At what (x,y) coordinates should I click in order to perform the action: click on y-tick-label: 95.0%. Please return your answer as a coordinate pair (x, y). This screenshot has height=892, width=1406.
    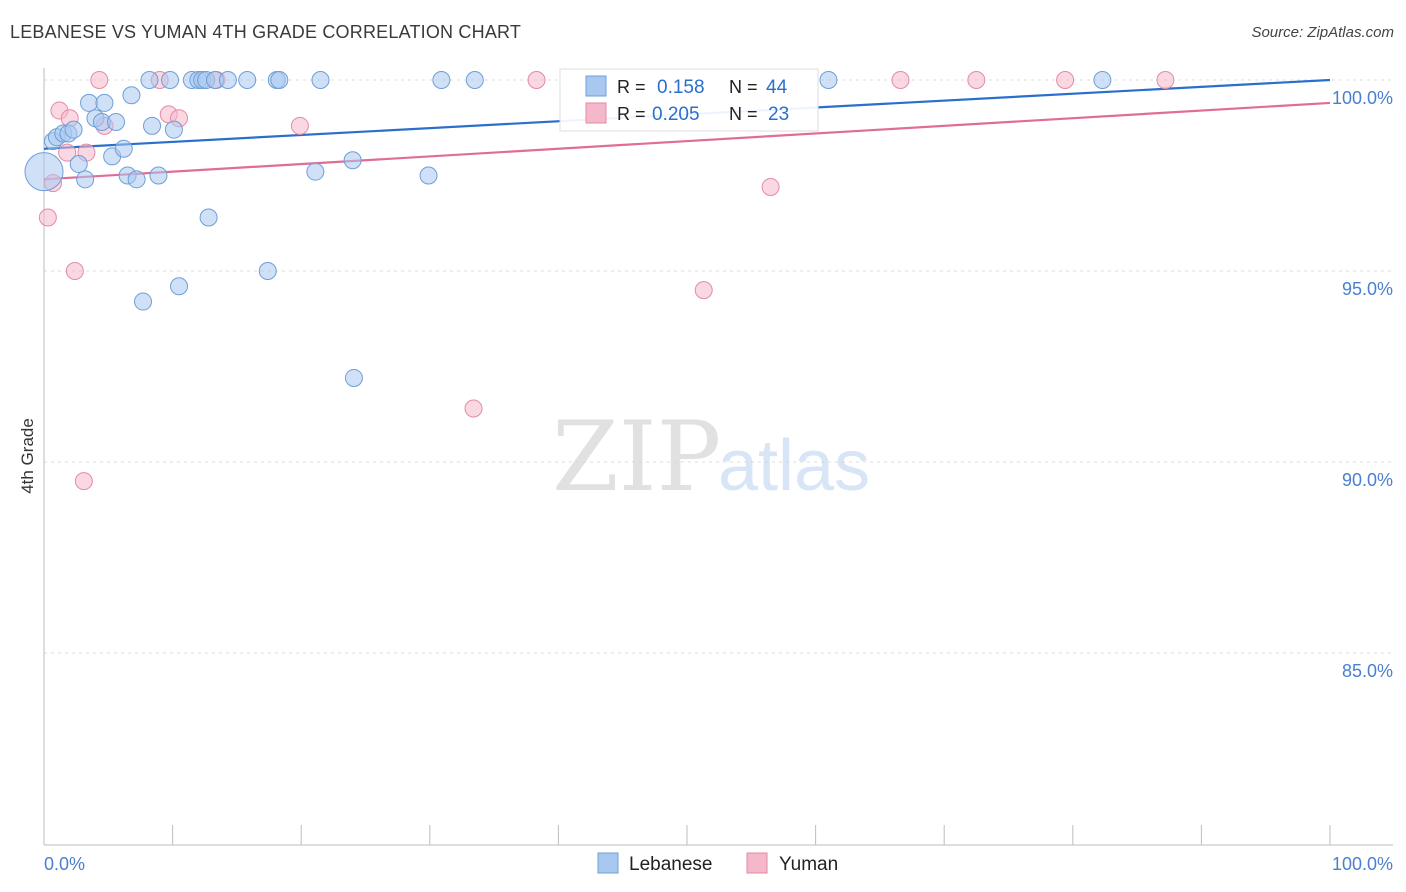
    Looking at the image, I should click on (1367, 289).